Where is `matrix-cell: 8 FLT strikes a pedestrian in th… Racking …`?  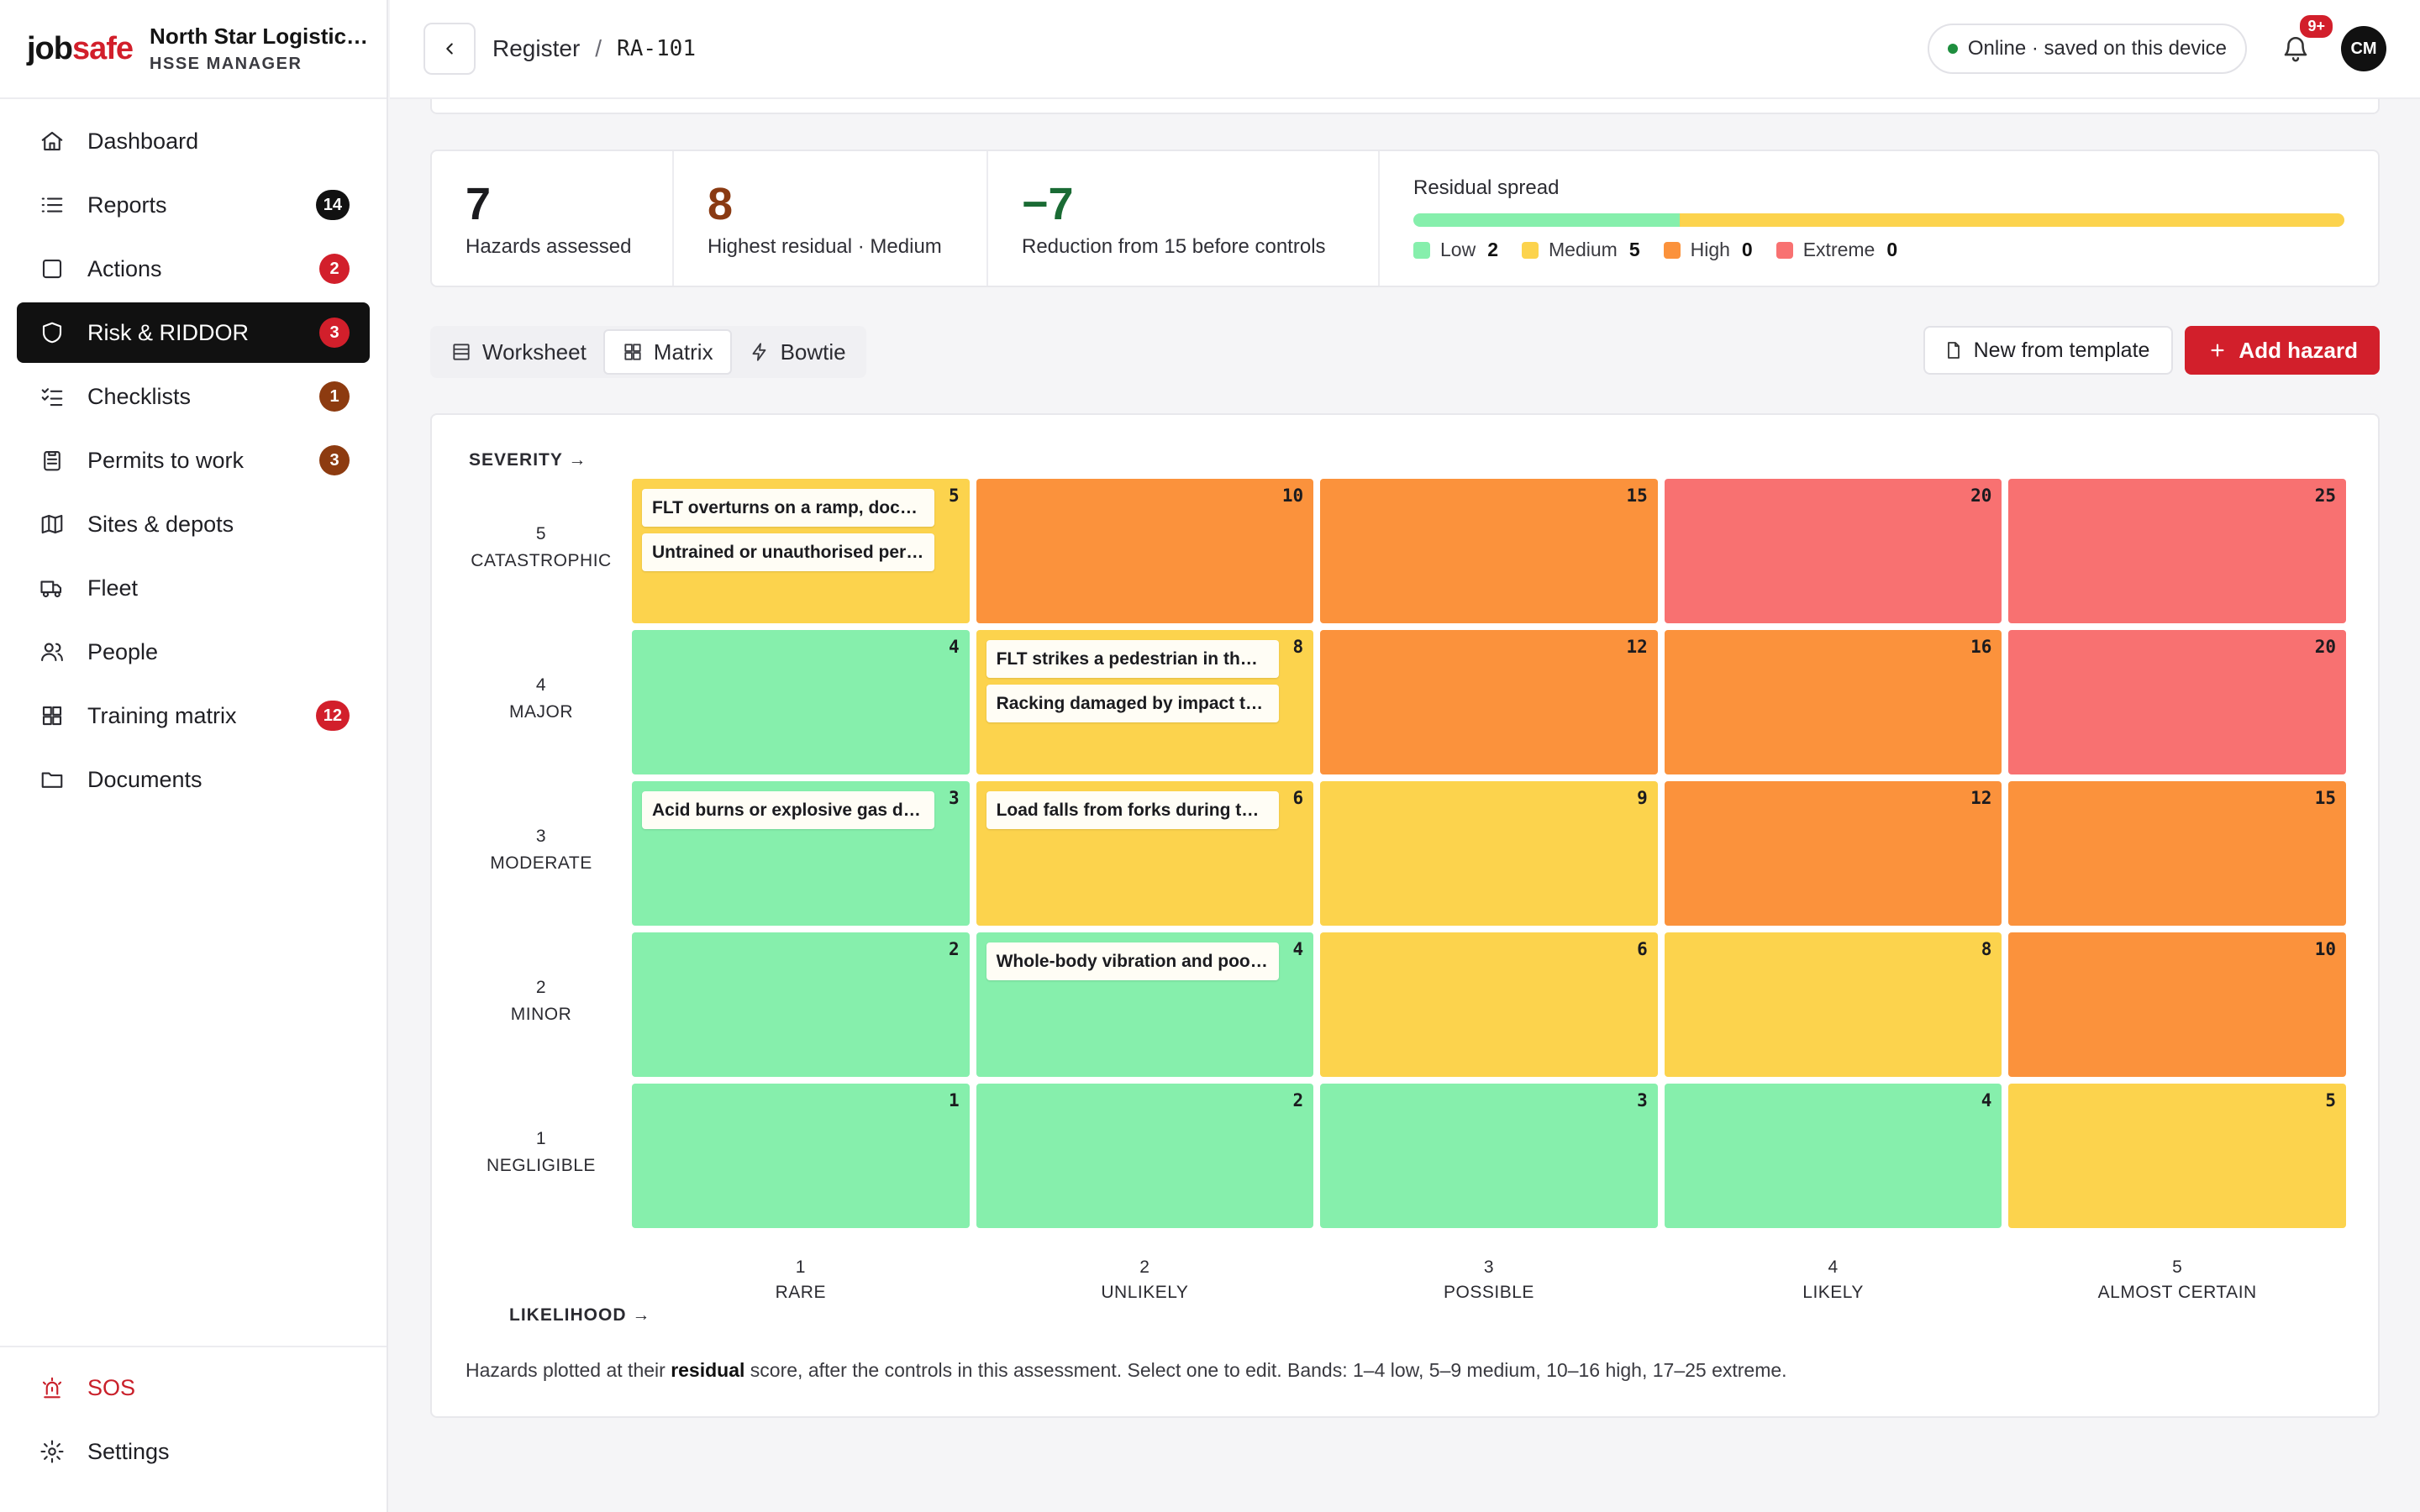
matrix-cell: 8 FLT strikes a pedestrian in th… Racking … is located at coordinates (1145, 702).